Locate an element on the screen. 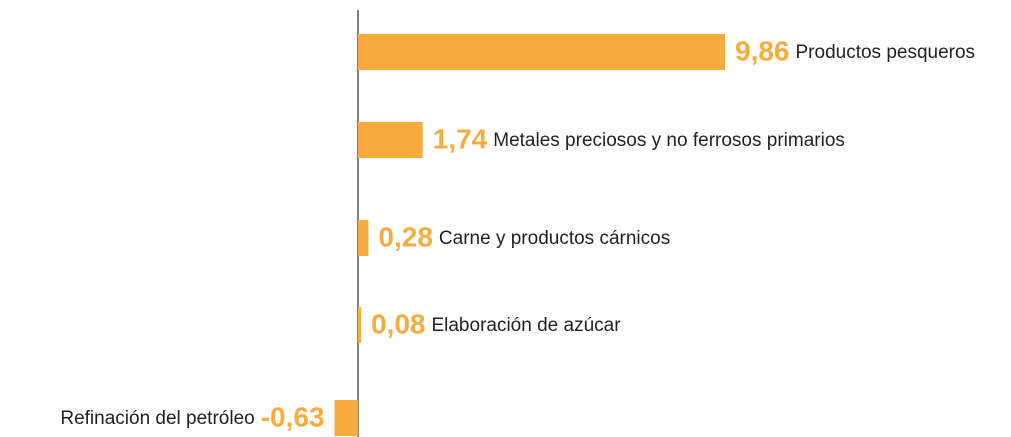 This screenshot has width=1011, height=437. category-label: Refinación del petróleo is located at coordinates (157, 418).